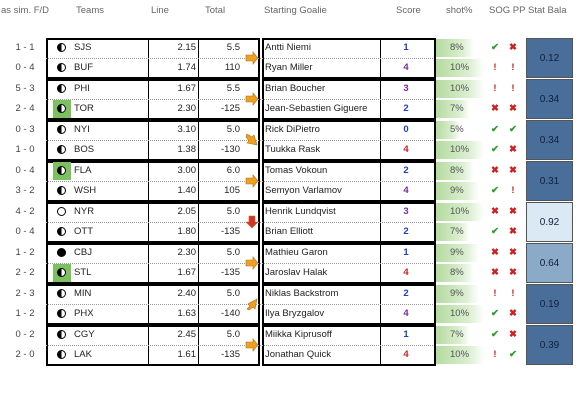 The width and height of the screenshot is (588, 400). I want to click on total-value: -130, so click(230, 149).